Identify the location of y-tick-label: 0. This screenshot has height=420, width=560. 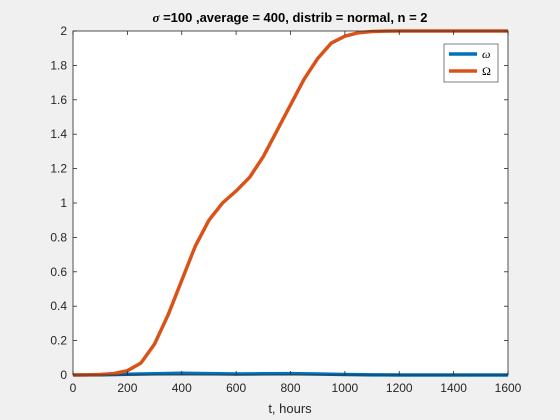
(63, 375).